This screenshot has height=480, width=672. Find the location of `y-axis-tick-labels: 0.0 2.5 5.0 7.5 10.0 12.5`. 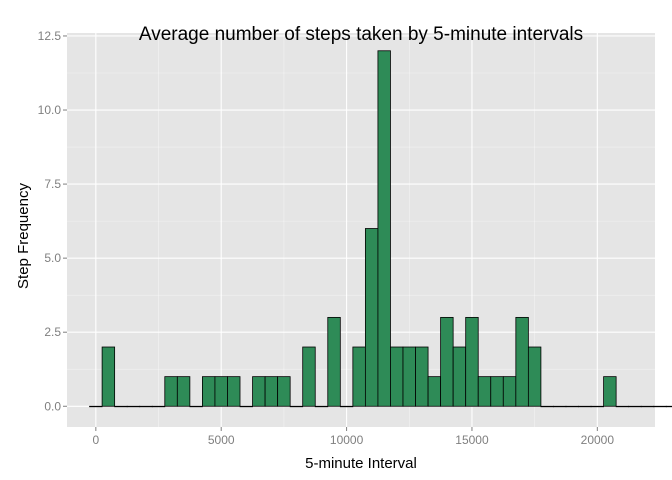

y-axis-tick-labels: 0.0 2.5 5.0 7.5 10.0 12.5 is located at coordinates (50, 221).